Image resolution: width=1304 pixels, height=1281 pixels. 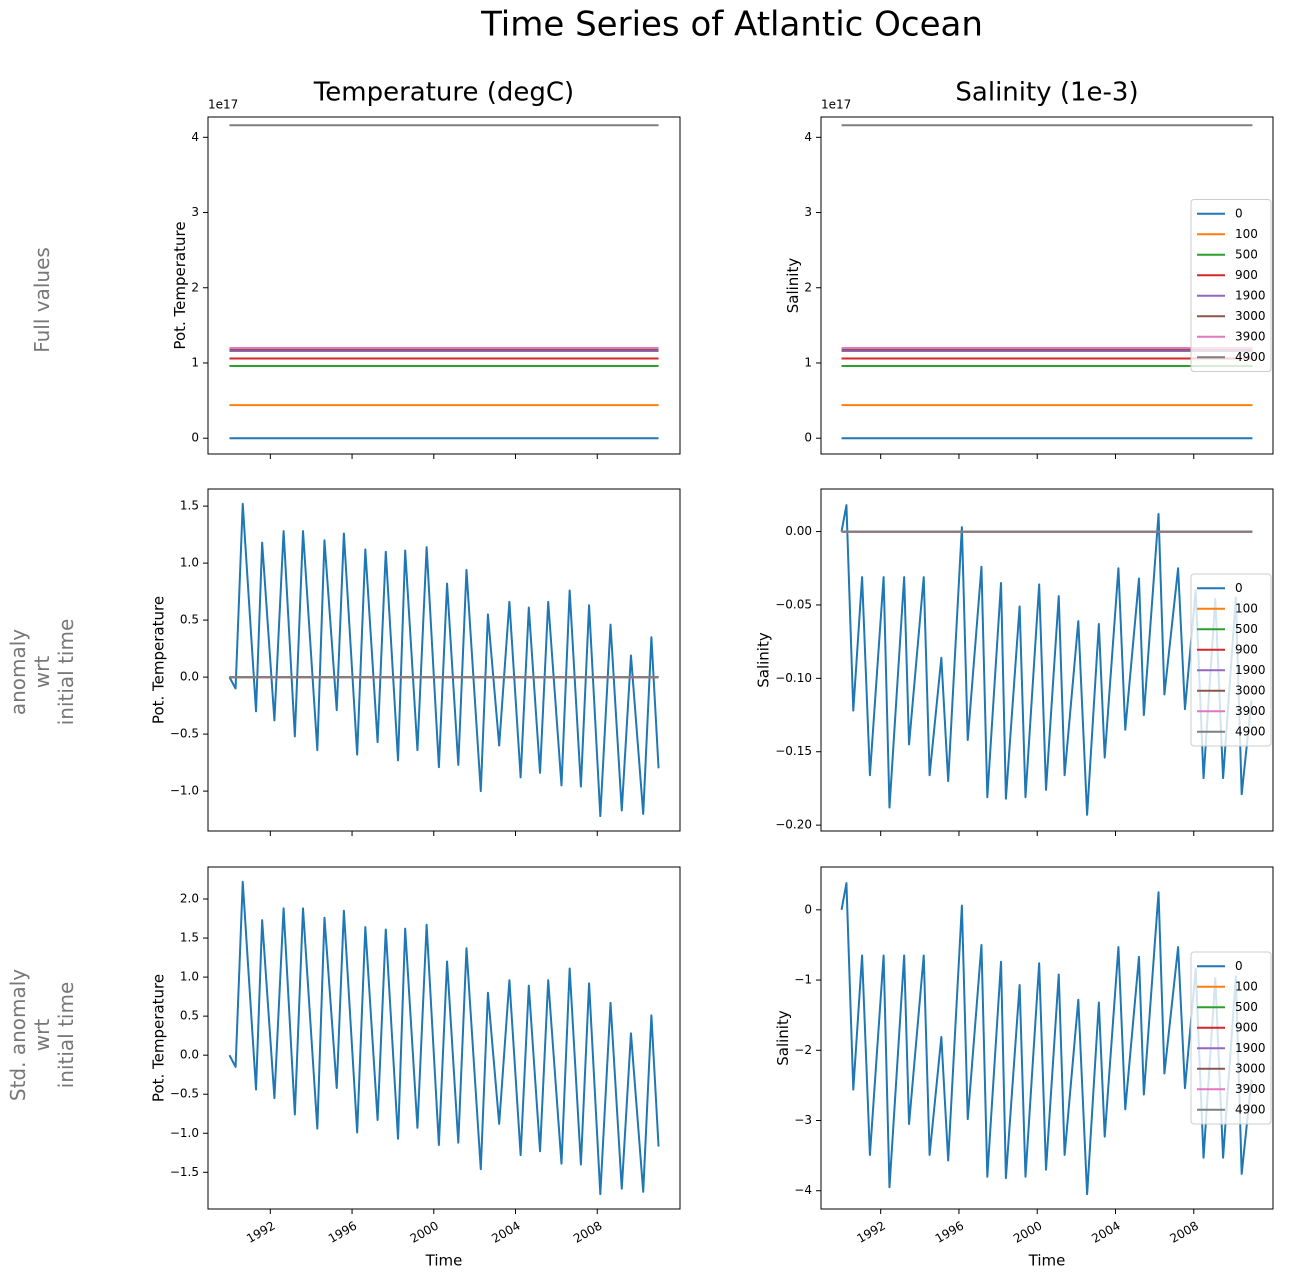 What do you see at coordinates (803, 980) in the screenshot?
I see `y-tick-label: −1` at bounding box center [803, 980].